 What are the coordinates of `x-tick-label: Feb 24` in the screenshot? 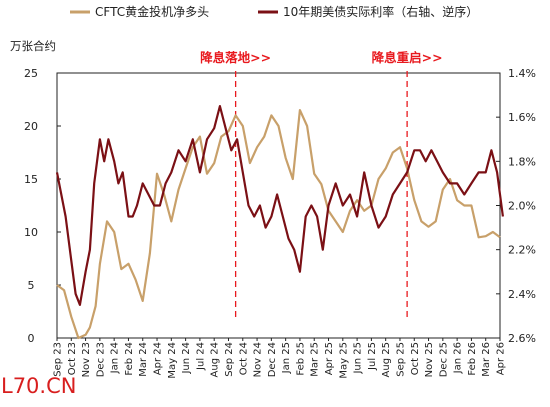 It's located at (129, 359).